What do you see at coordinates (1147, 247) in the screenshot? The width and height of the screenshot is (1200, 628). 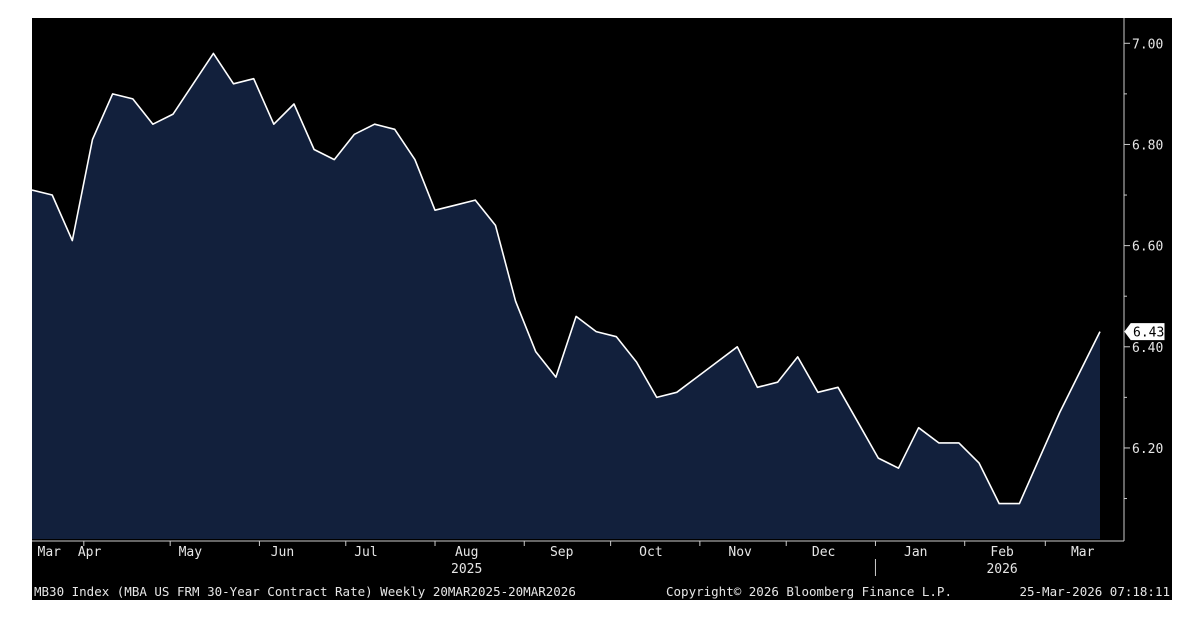 I see `y-tick-label: 6.60` at bounding box center [1147, 247].